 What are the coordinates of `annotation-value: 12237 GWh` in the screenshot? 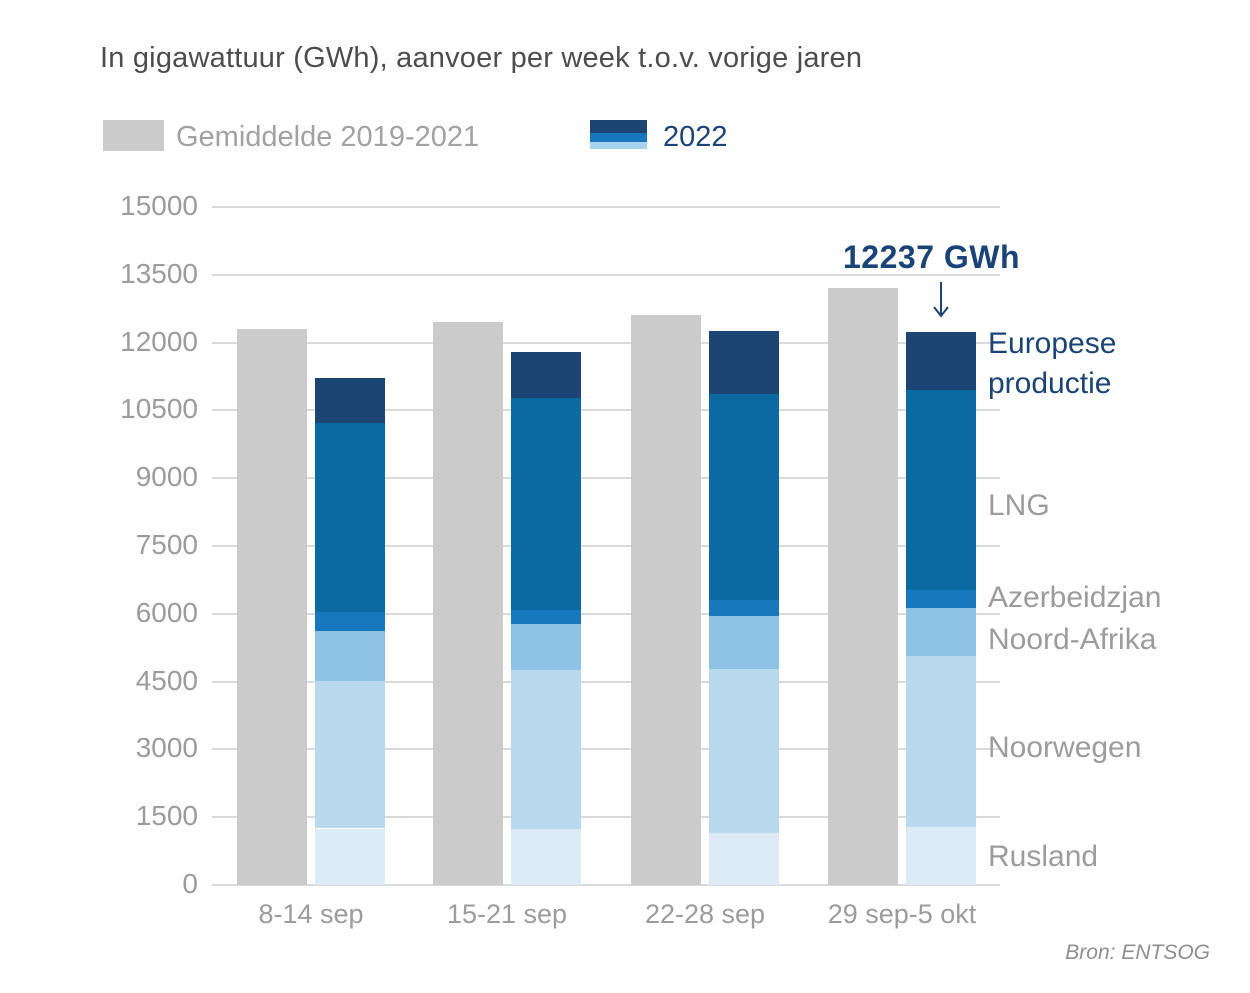 It's located at (932, 257).